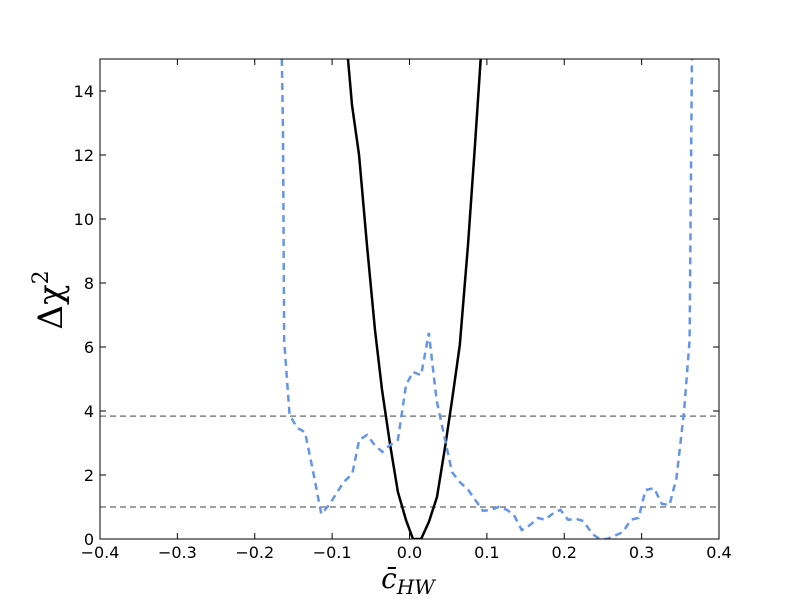 This screenshot has width=800, height=600. I want to click on y-tick-label: 14, so click(84, 91).